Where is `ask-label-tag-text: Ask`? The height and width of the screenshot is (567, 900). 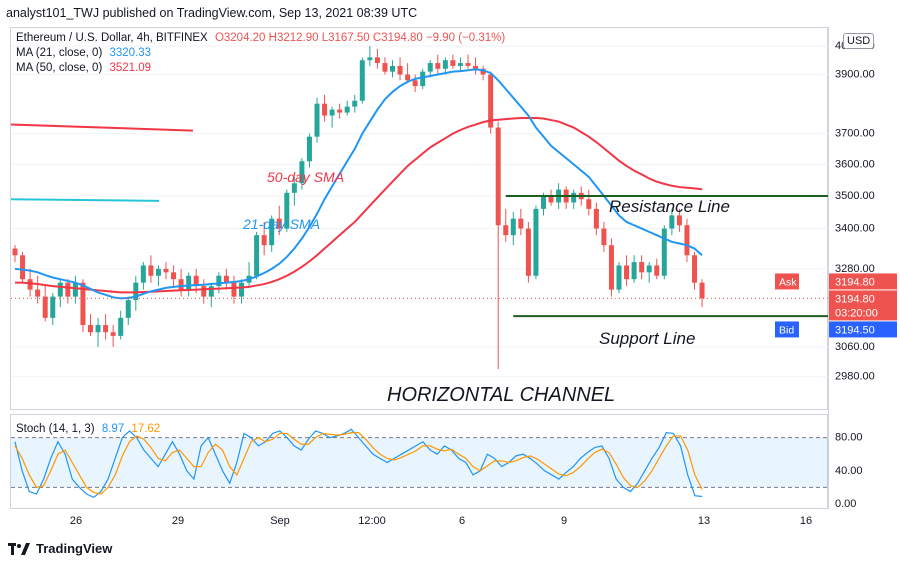
ask-label-tag-text: Ask is located at coordinates (788, 282).